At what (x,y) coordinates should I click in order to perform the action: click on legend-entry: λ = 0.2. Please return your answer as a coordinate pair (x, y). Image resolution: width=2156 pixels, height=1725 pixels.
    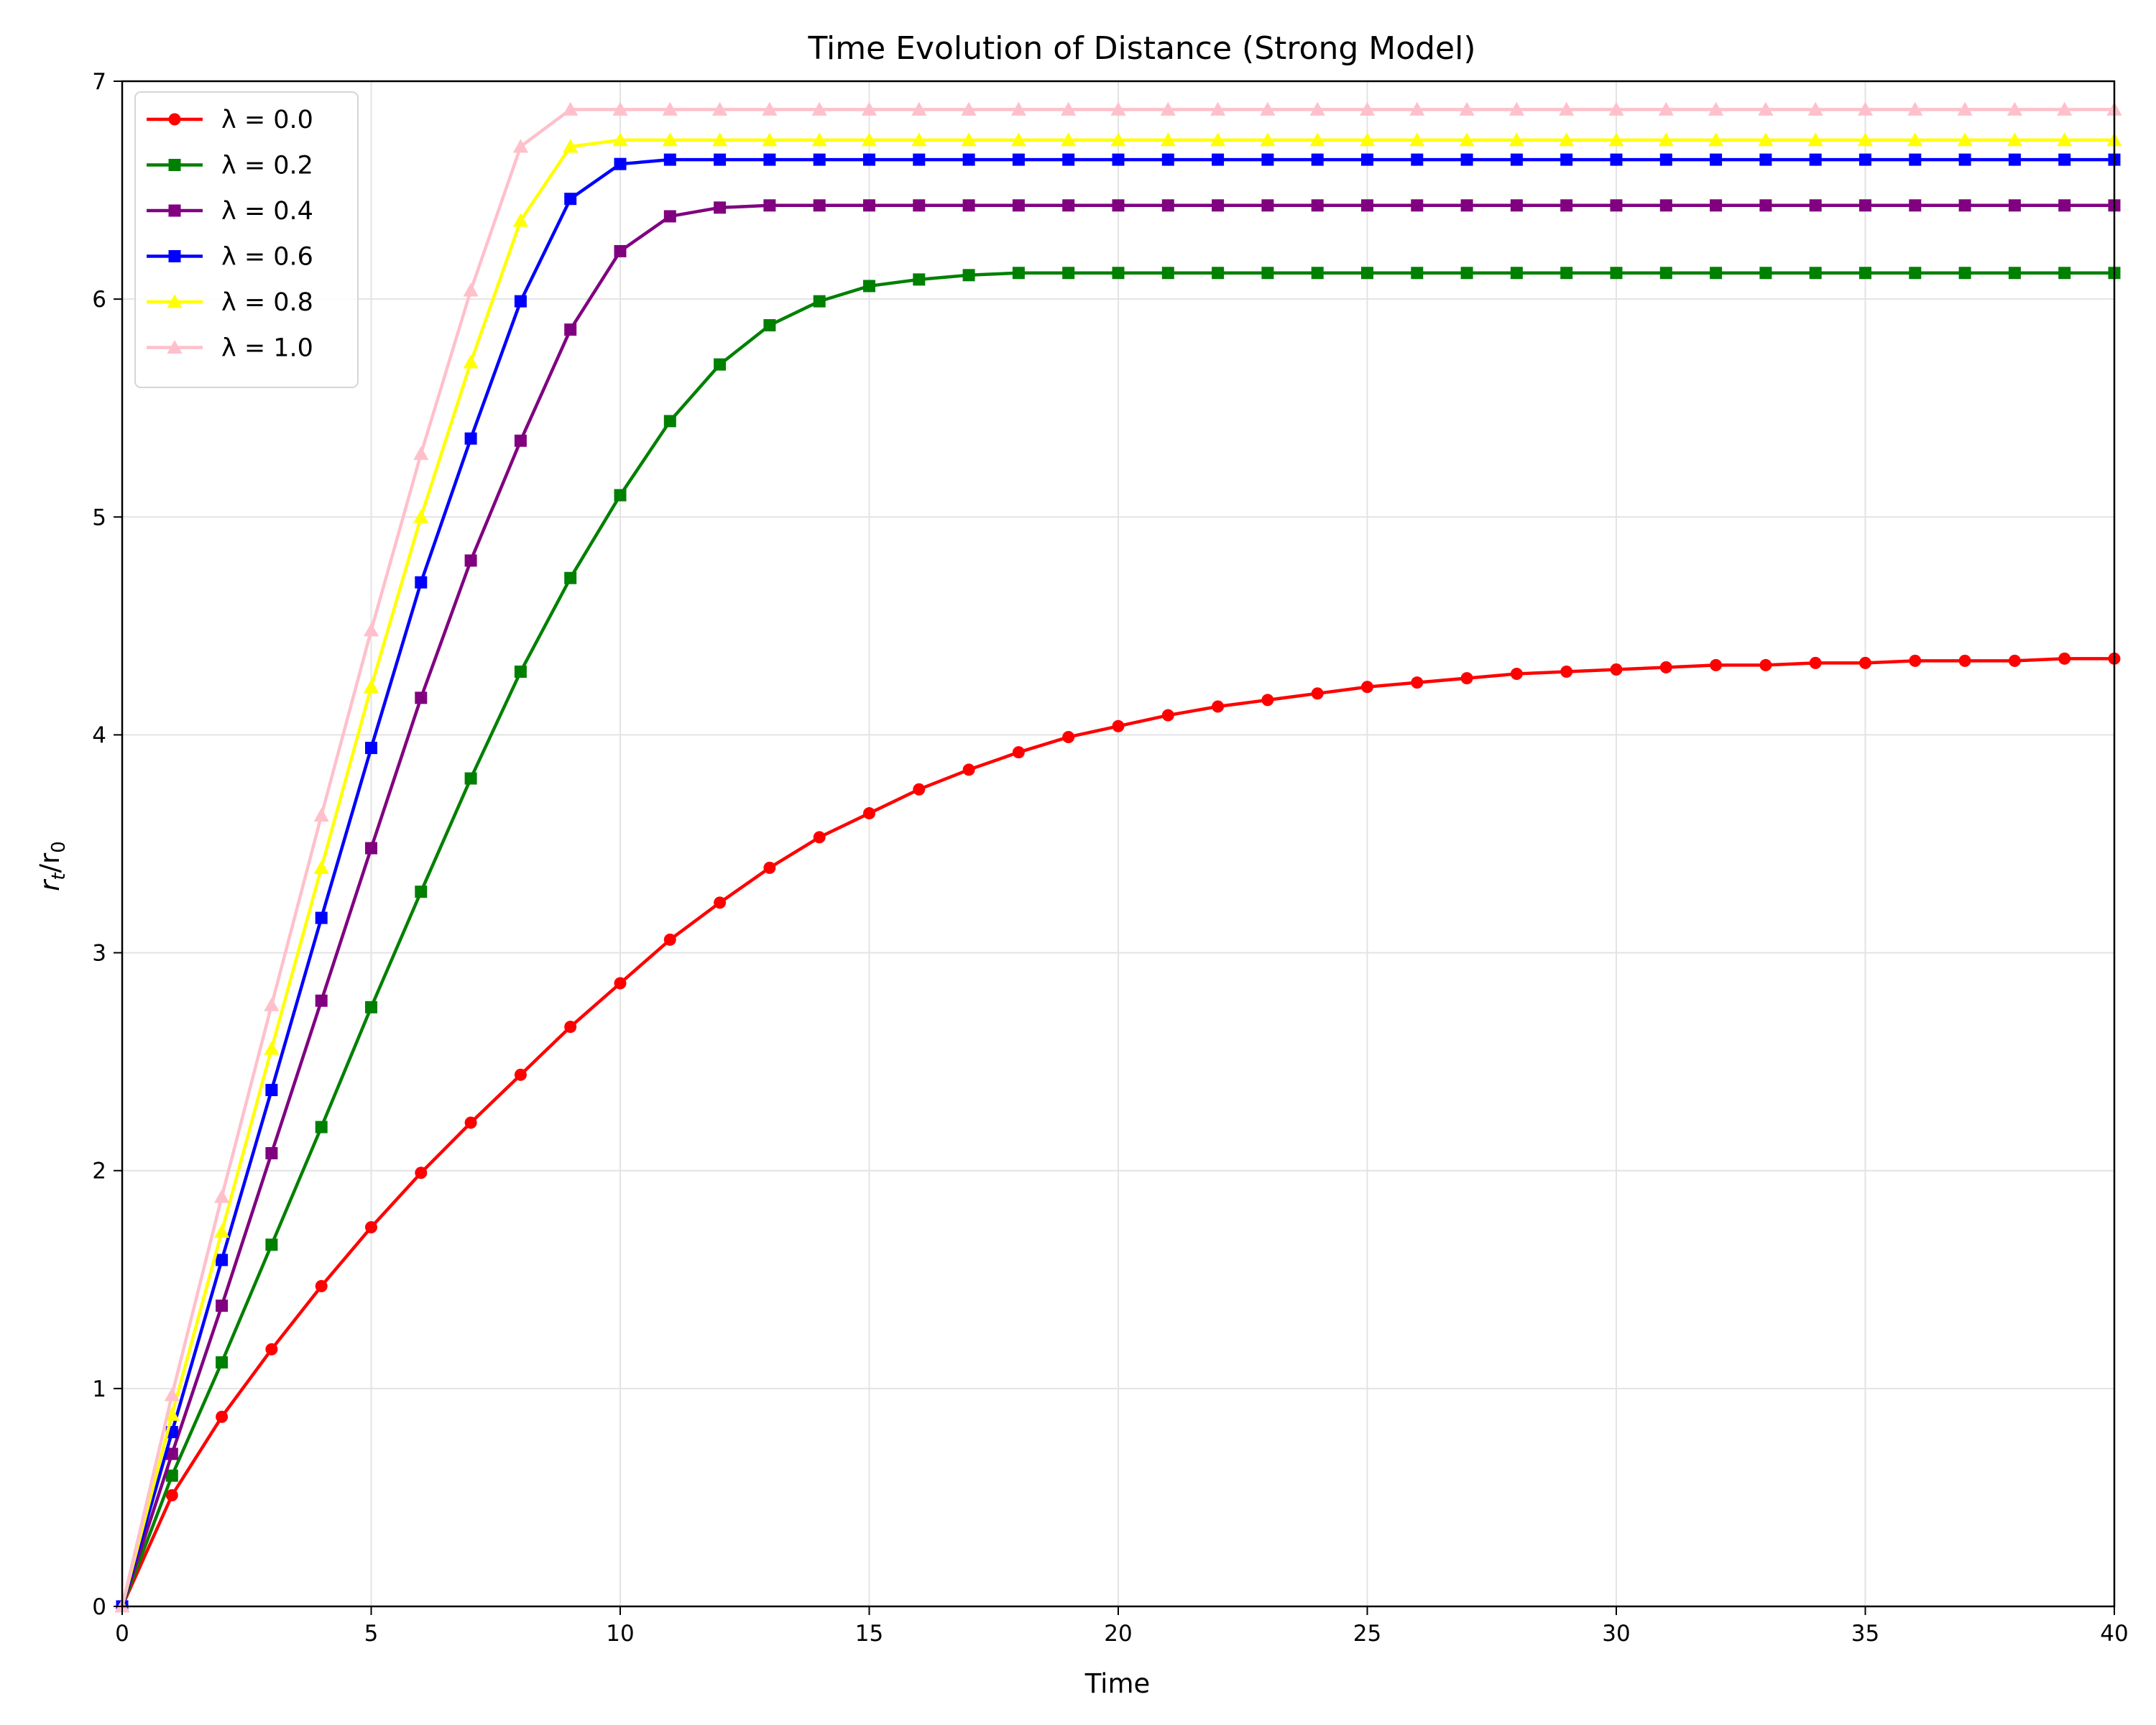
    Looking at the image, I should click on (230, 166).